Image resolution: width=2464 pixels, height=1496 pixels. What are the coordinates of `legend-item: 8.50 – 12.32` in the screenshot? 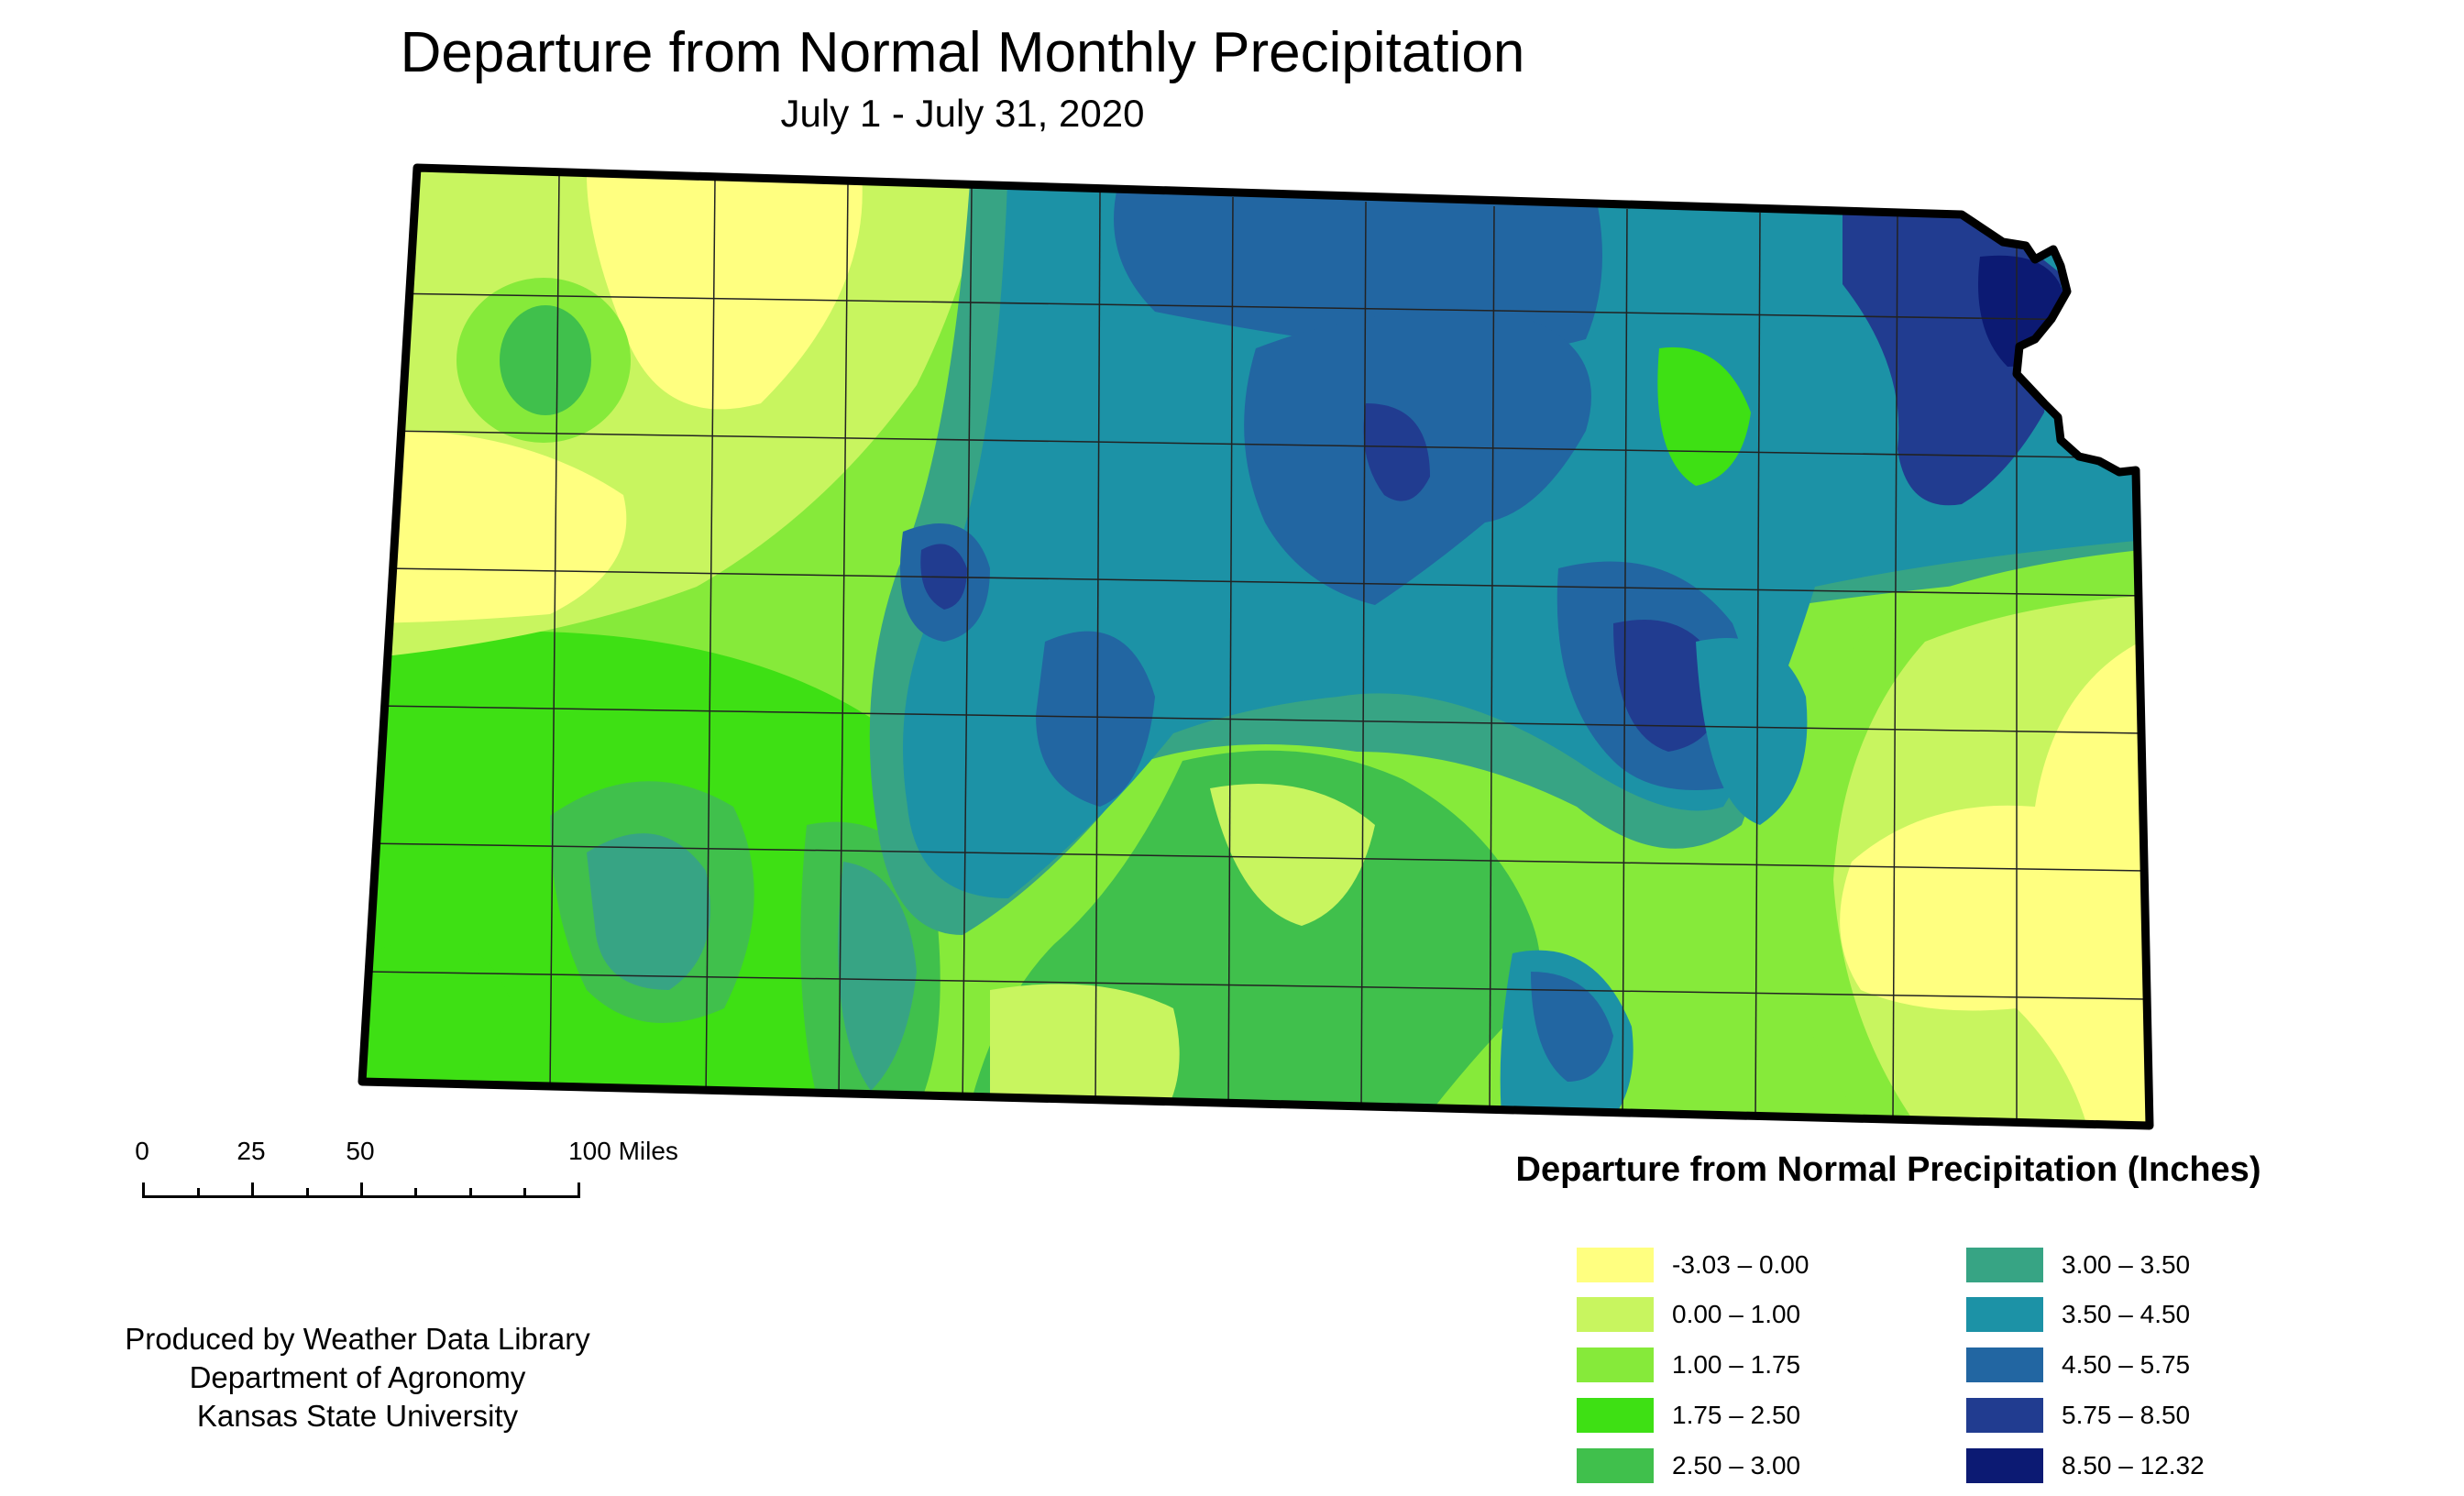 It's located at (2085, 1465).